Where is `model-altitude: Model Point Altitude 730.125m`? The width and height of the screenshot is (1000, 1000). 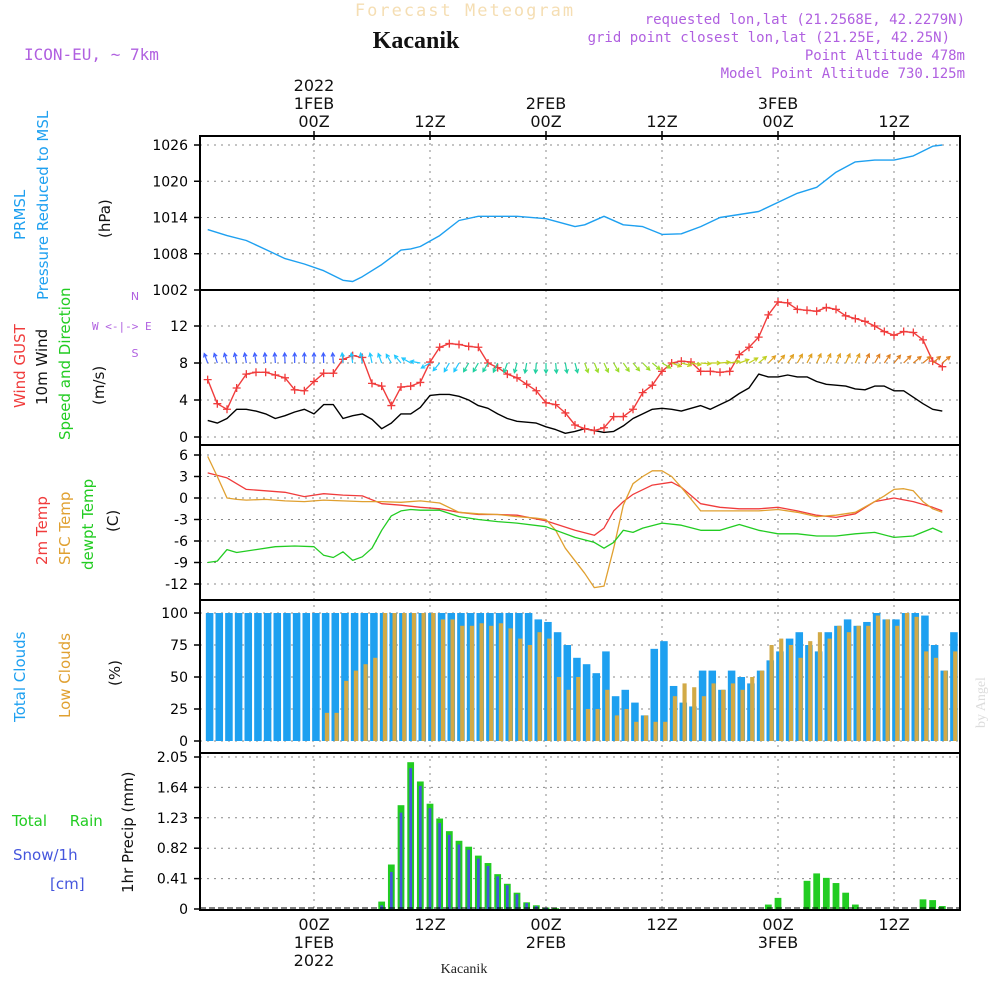
model-altitude: Model Point Altitude 730.125m is located at coordinates (843, 74).